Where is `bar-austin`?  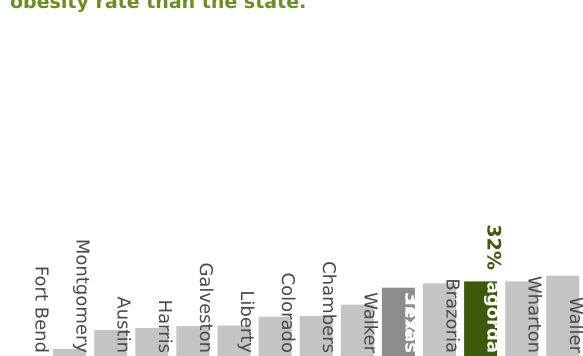 bar-austin is located at coordinates (111, 342).